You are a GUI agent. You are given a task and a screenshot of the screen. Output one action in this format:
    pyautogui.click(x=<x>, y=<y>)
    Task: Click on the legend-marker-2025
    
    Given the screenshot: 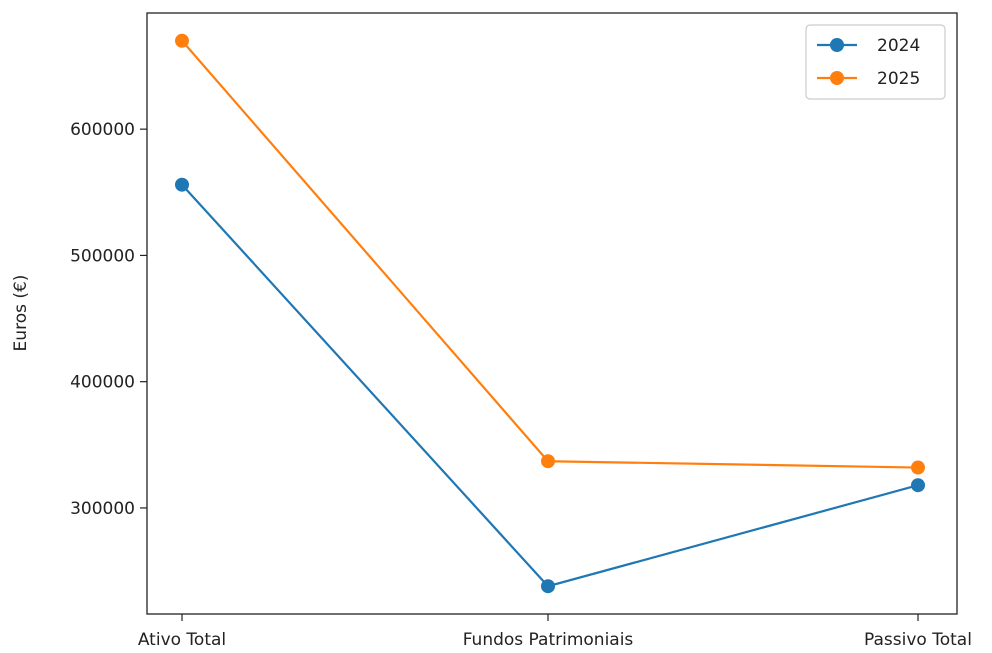 What is the action you would take?
    pyautogui.click(x=837, y=78)
    